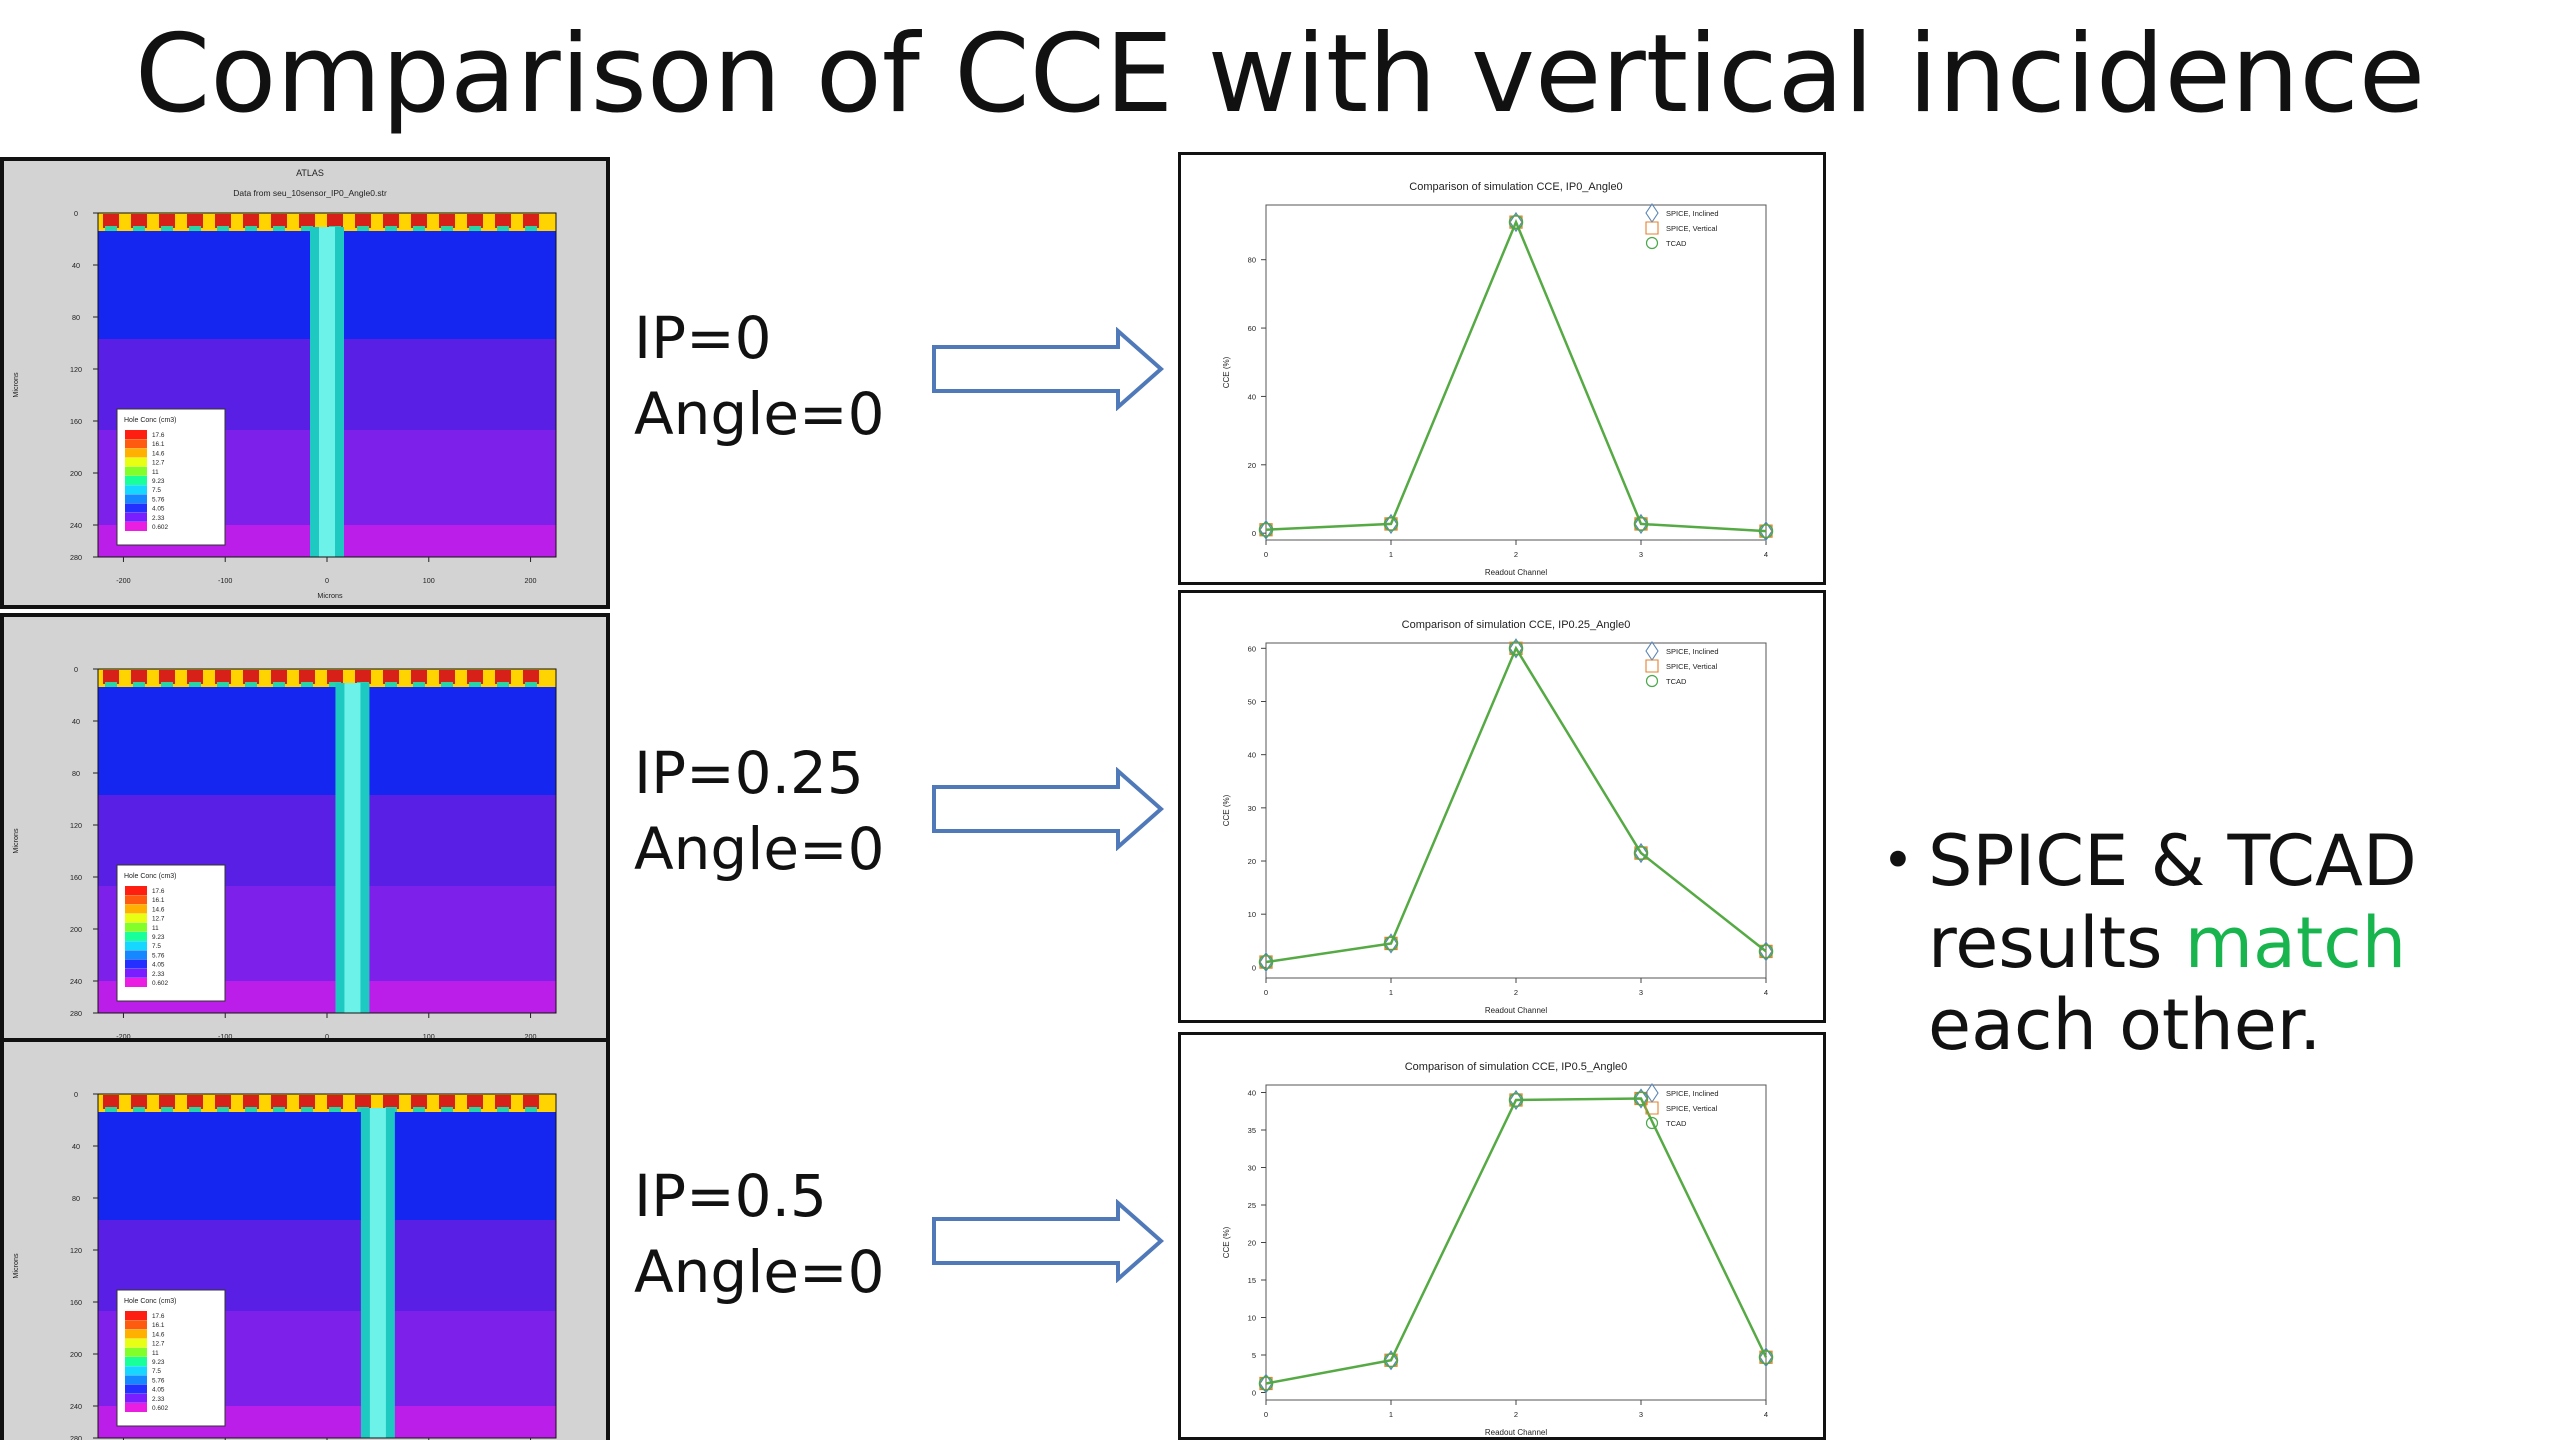  I want to click on bullet-text: SPICE & TCAD results match each other., so click(2234, 943).